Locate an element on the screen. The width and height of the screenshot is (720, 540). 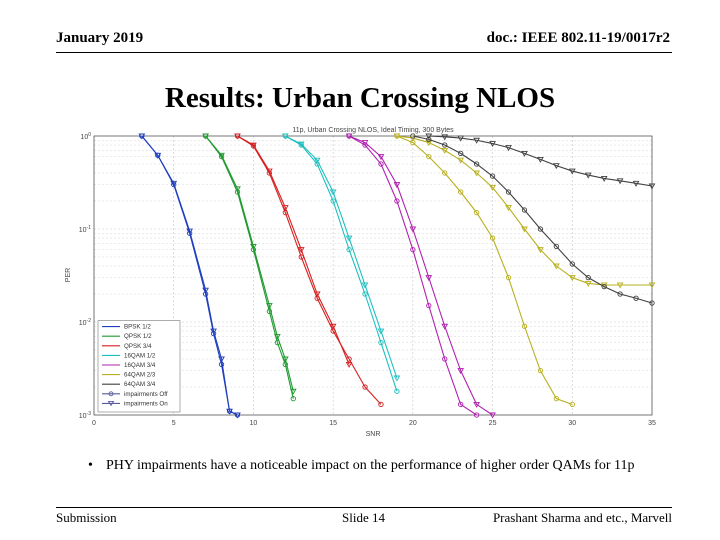
header-doc-id: doc.: IEEE 802.11-19/0017r2 is located at coordinates (578, 38).